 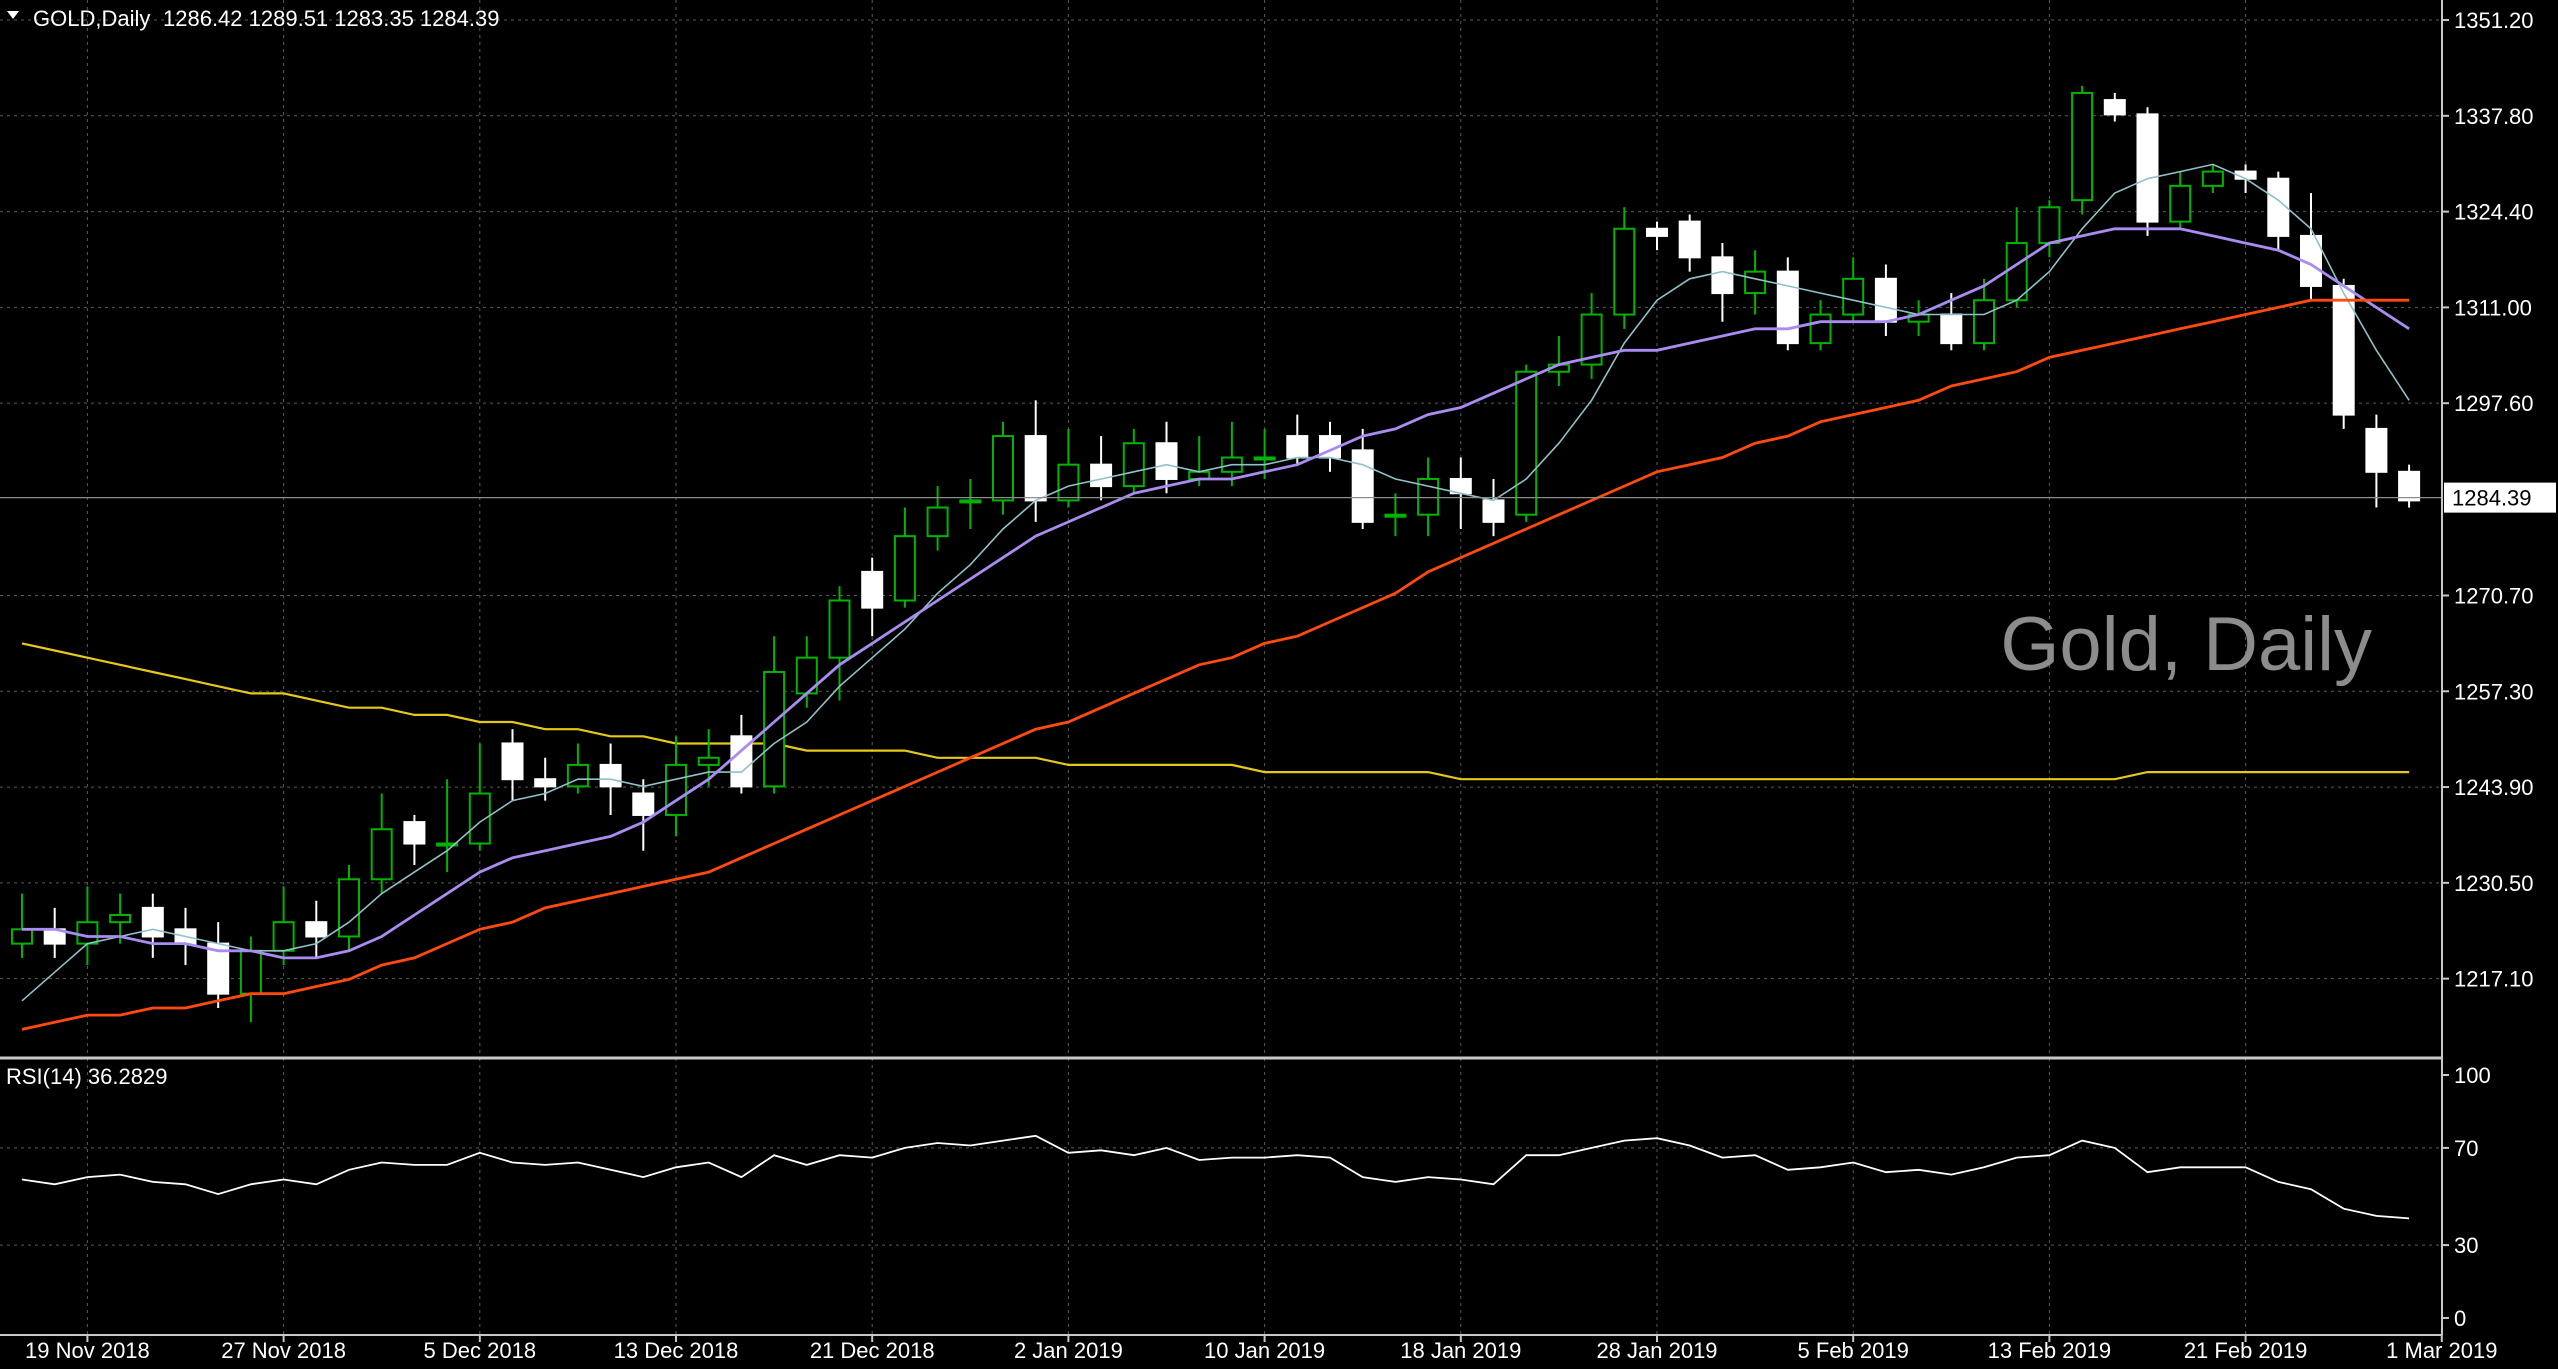 I want to click on time-tick-label: 27 Nov 2018, so click(x=283, y=1350).